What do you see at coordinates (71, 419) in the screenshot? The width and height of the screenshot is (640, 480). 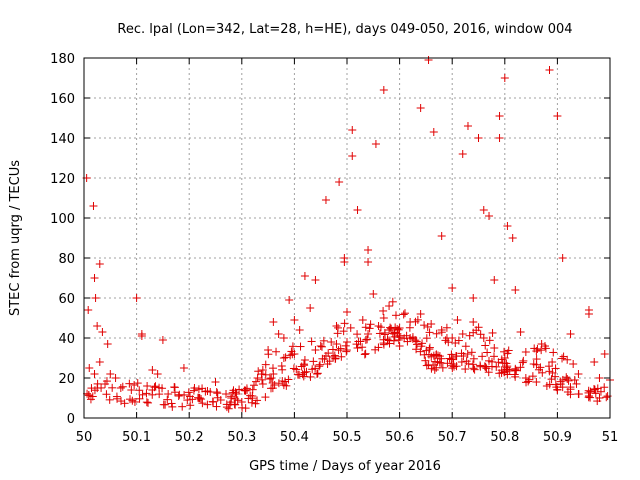 I see `y-tick-label: 0` at bounding box center [71, 419].